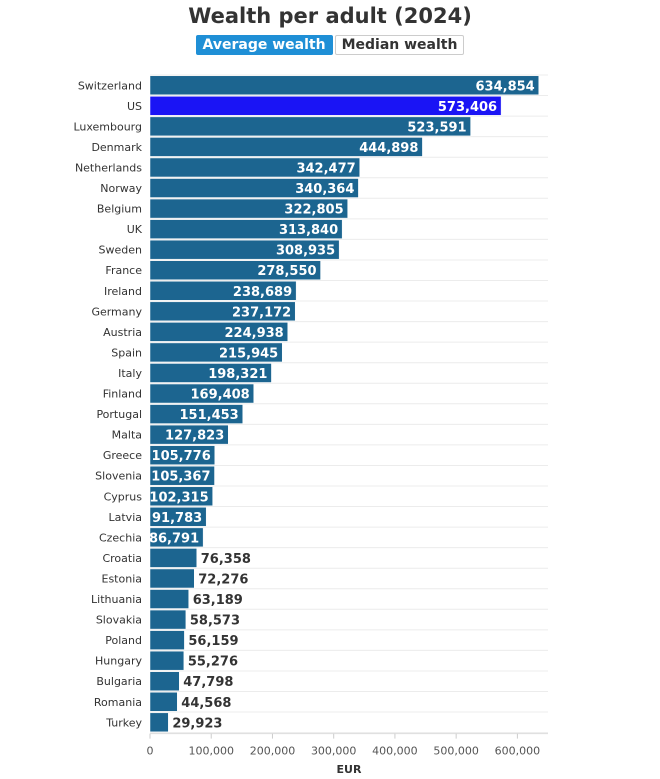 Image resolution: width=660 pixels, height=779 pixels. Describe the element at coordinates (123, 722) in the screenshot. I see `category-label: Turkey` at that location.